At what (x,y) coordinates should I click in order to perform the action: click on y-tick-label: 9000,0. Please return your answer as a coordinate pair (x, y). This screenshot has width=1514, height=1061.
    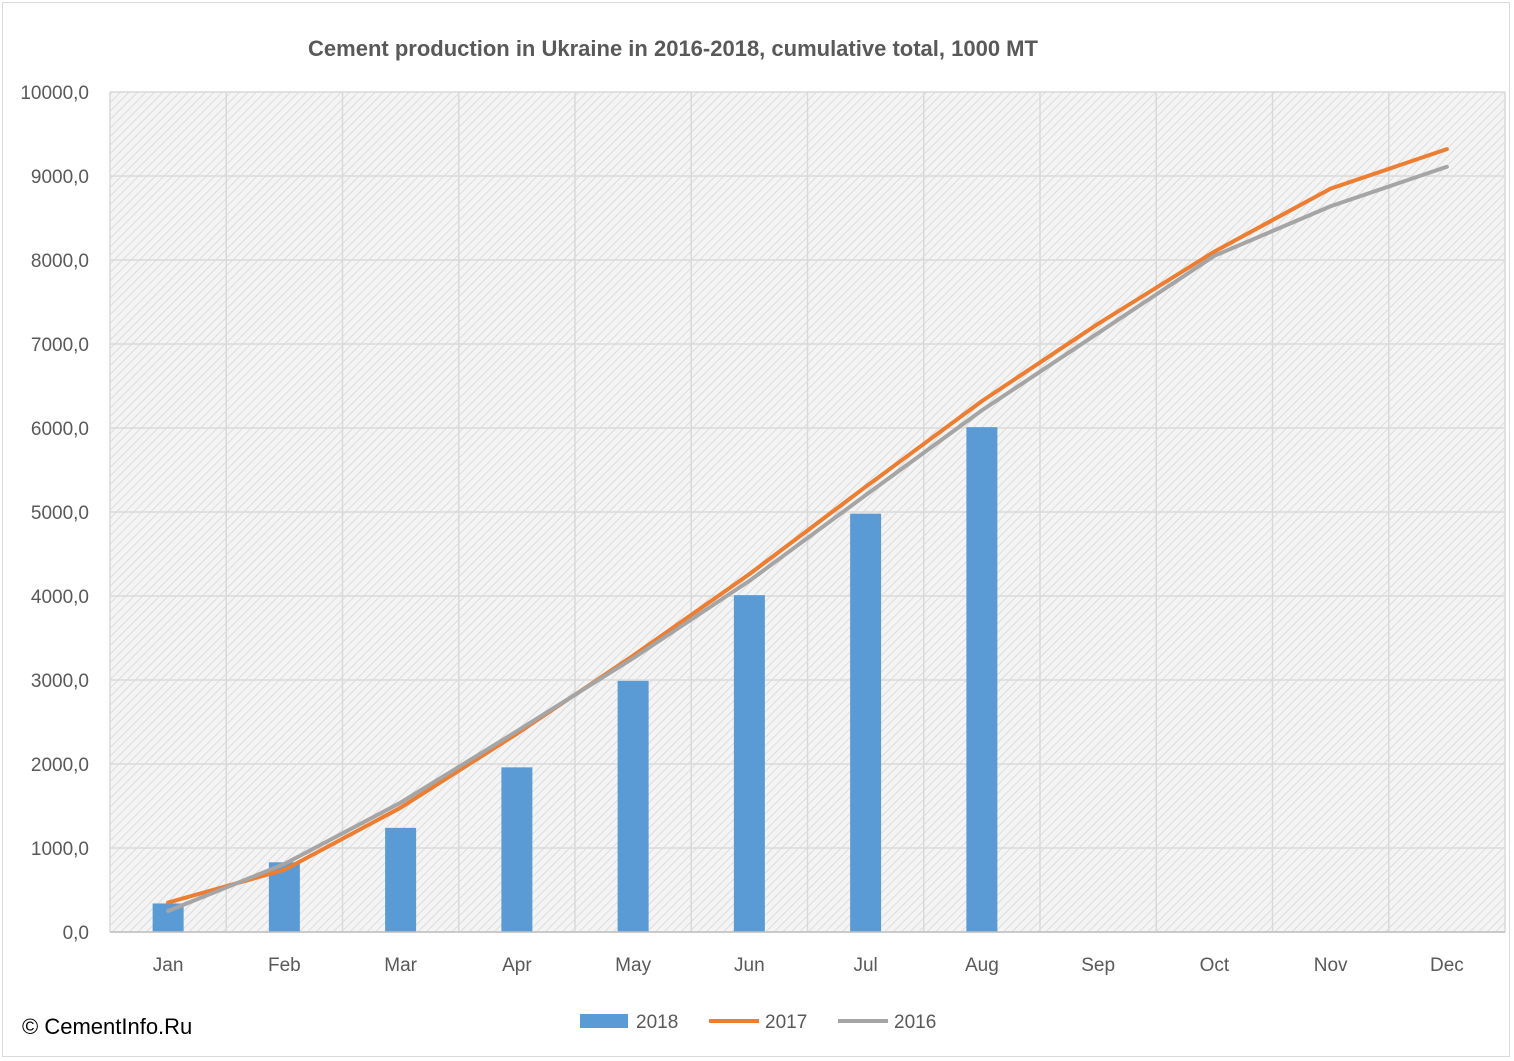
    Looking at the image, I should click on (60, 177).